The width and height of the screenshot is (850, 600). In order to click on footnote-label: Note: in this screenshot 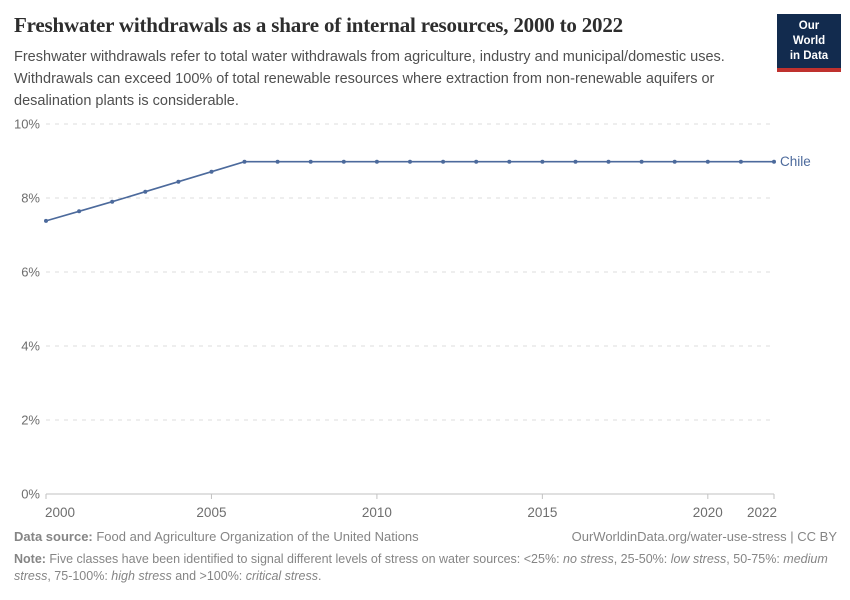, I will do `click(32, 558)`.